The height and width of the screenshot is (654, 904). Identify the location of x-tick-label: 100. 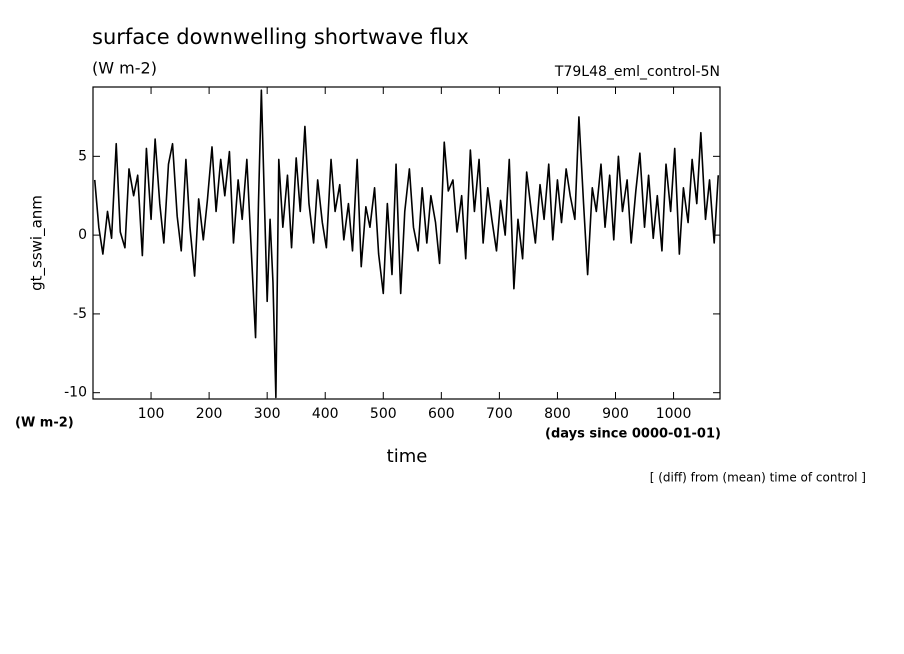
(151, 414).